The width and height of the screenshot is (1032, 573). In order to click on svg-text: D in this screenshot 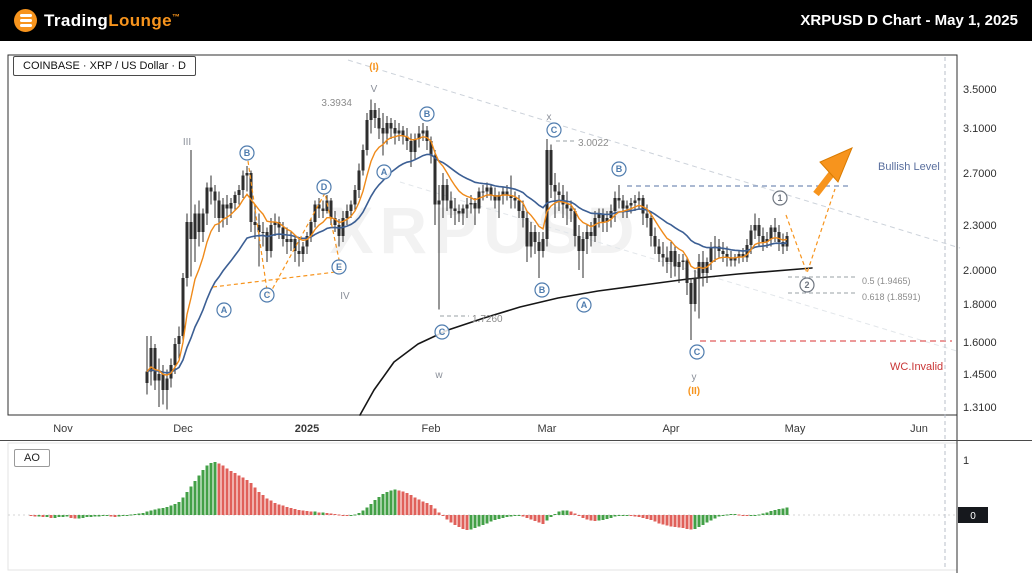, I will do `click(324, 187)`.